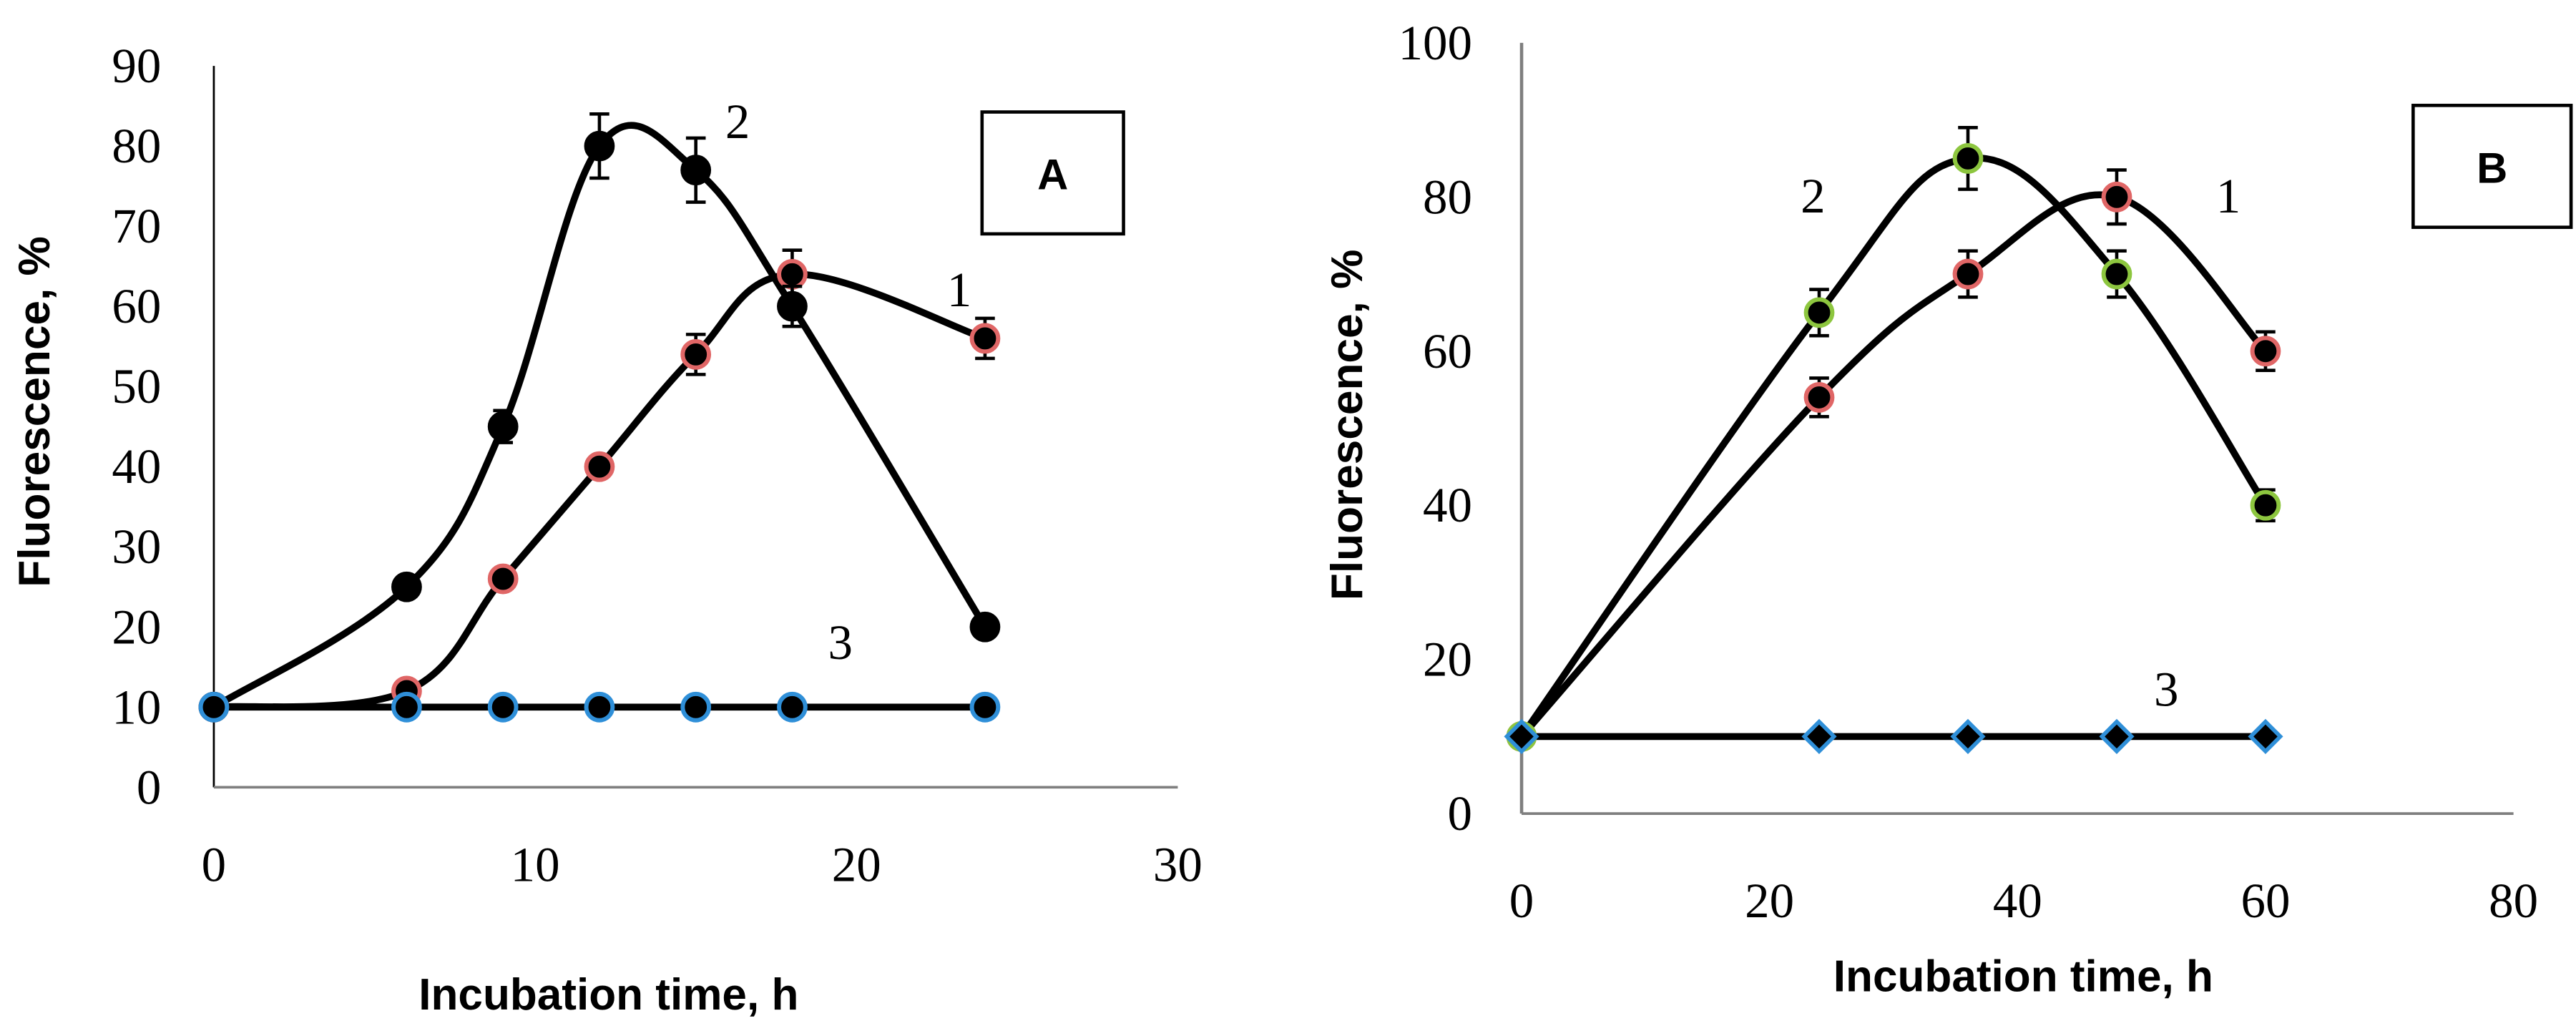  I want to click on chart-a-y-tick-label: 50, so click(136, 386).